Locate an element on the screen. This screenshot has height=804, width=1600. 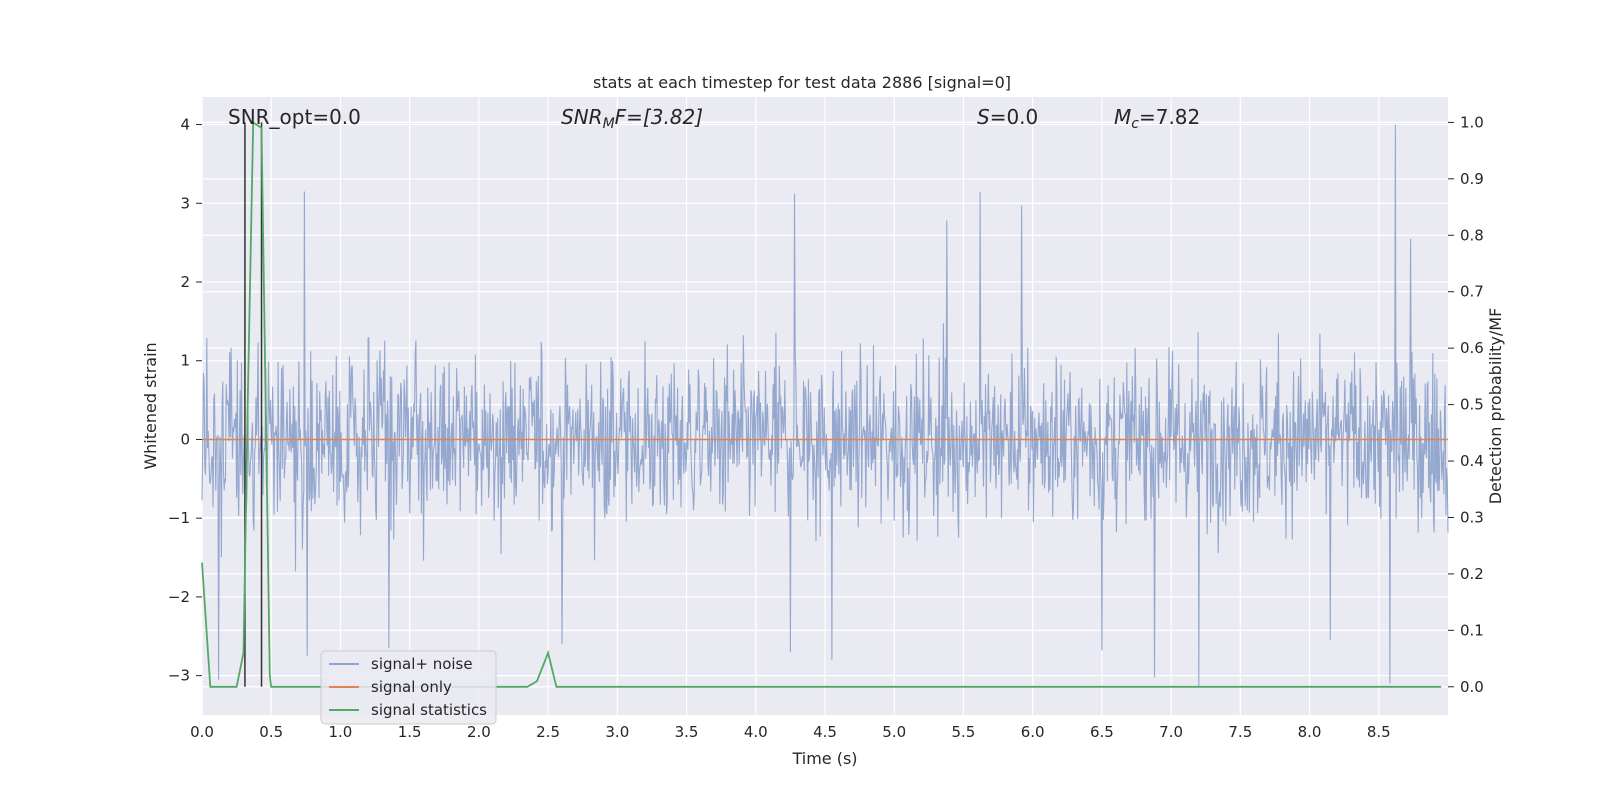
annotation-snr-mf-sub: M is located at coordinates (609, 124).